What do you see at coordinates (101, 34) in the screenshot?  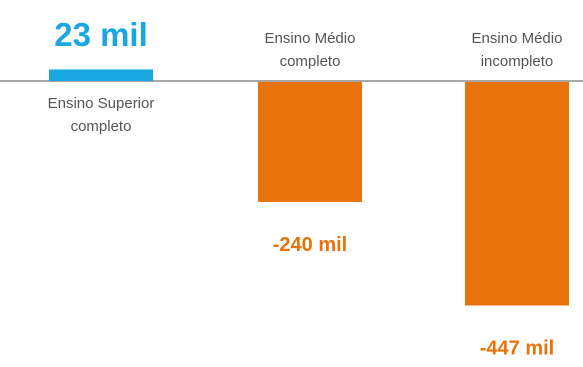 I see `value-label-1: 23 mil` at bounding box center [101, 34].